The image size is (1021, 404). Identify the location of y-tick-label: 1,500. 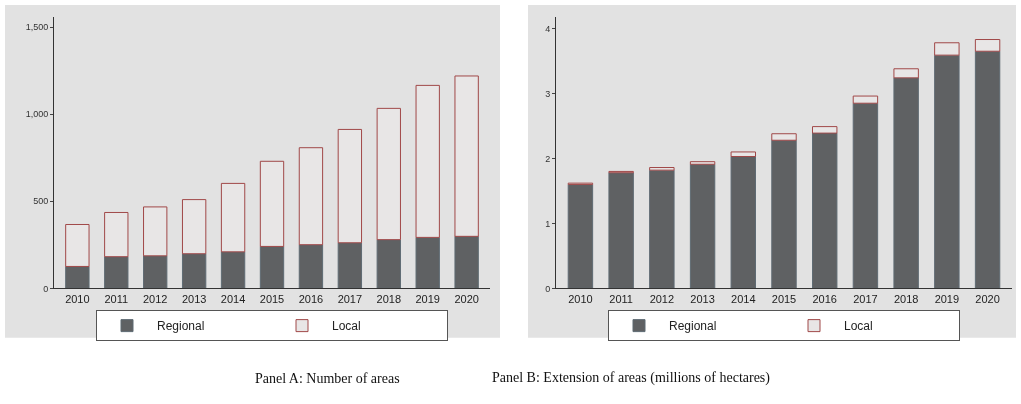
(37, 27).